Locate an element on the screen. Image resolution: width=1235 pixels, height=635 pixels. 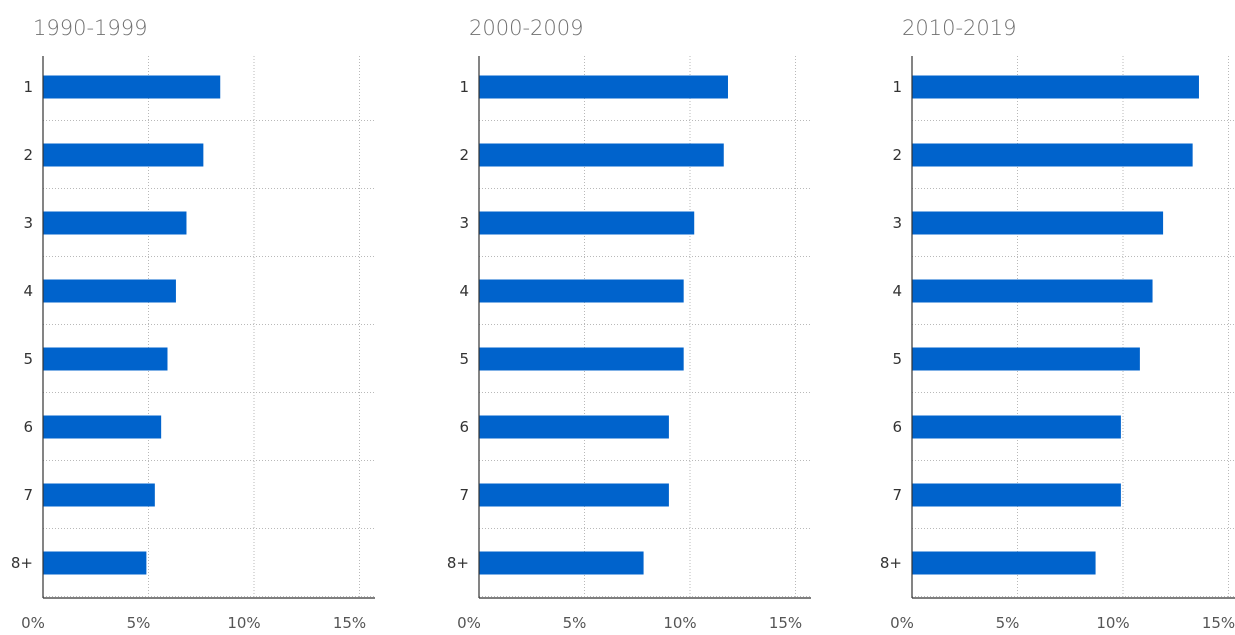
chart-title: 2000-2009 is located at coordinates (526, 28).